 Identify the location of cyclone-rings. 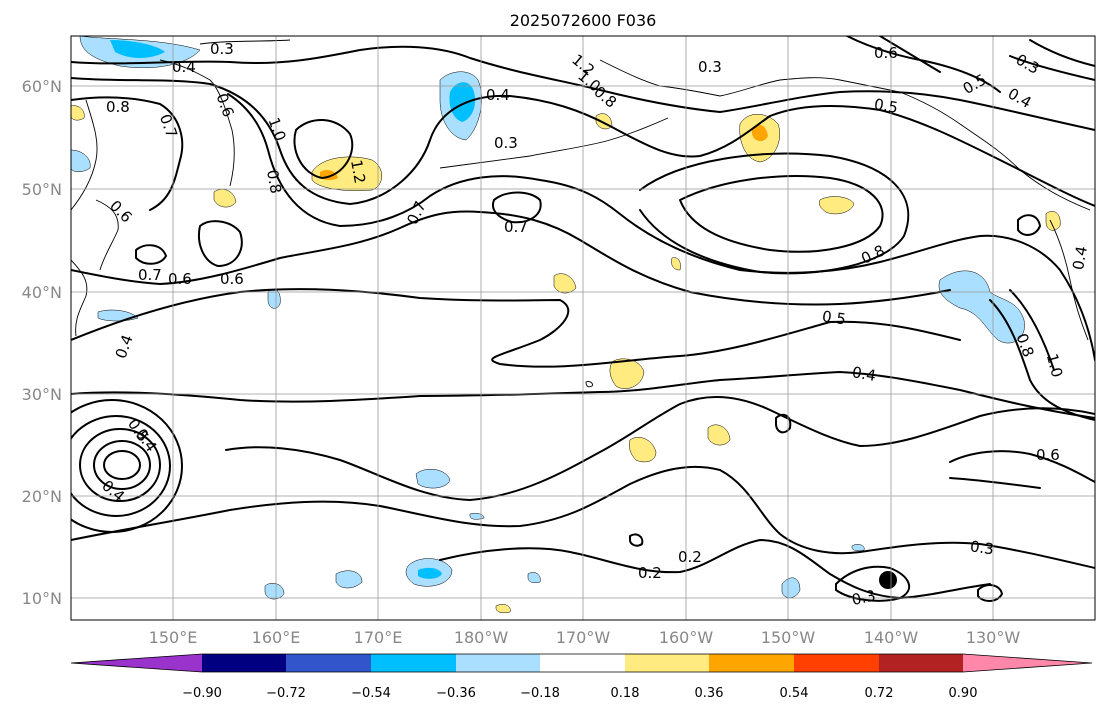
(127, 466).